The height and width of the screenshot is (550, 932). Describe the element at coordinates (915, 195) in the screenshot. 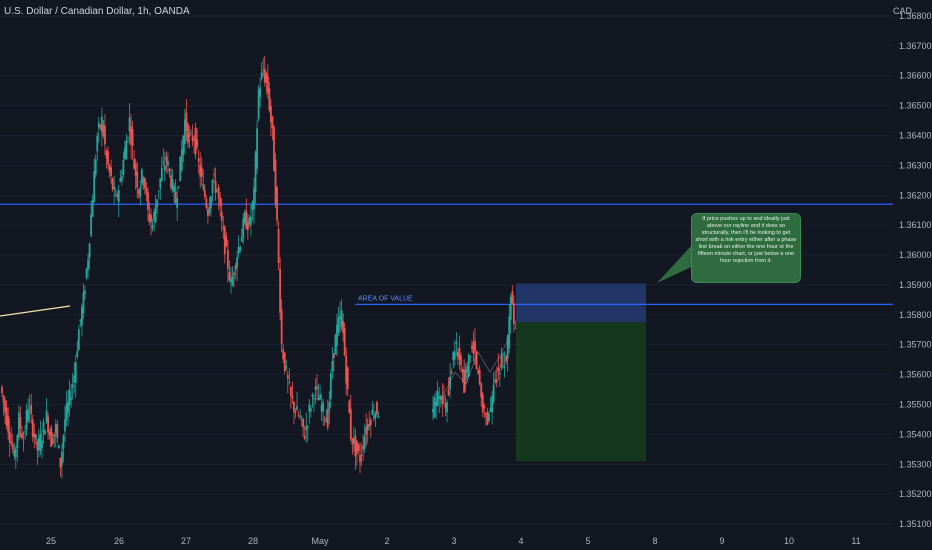

I see `y-tick-label: 1.36200` at that location.